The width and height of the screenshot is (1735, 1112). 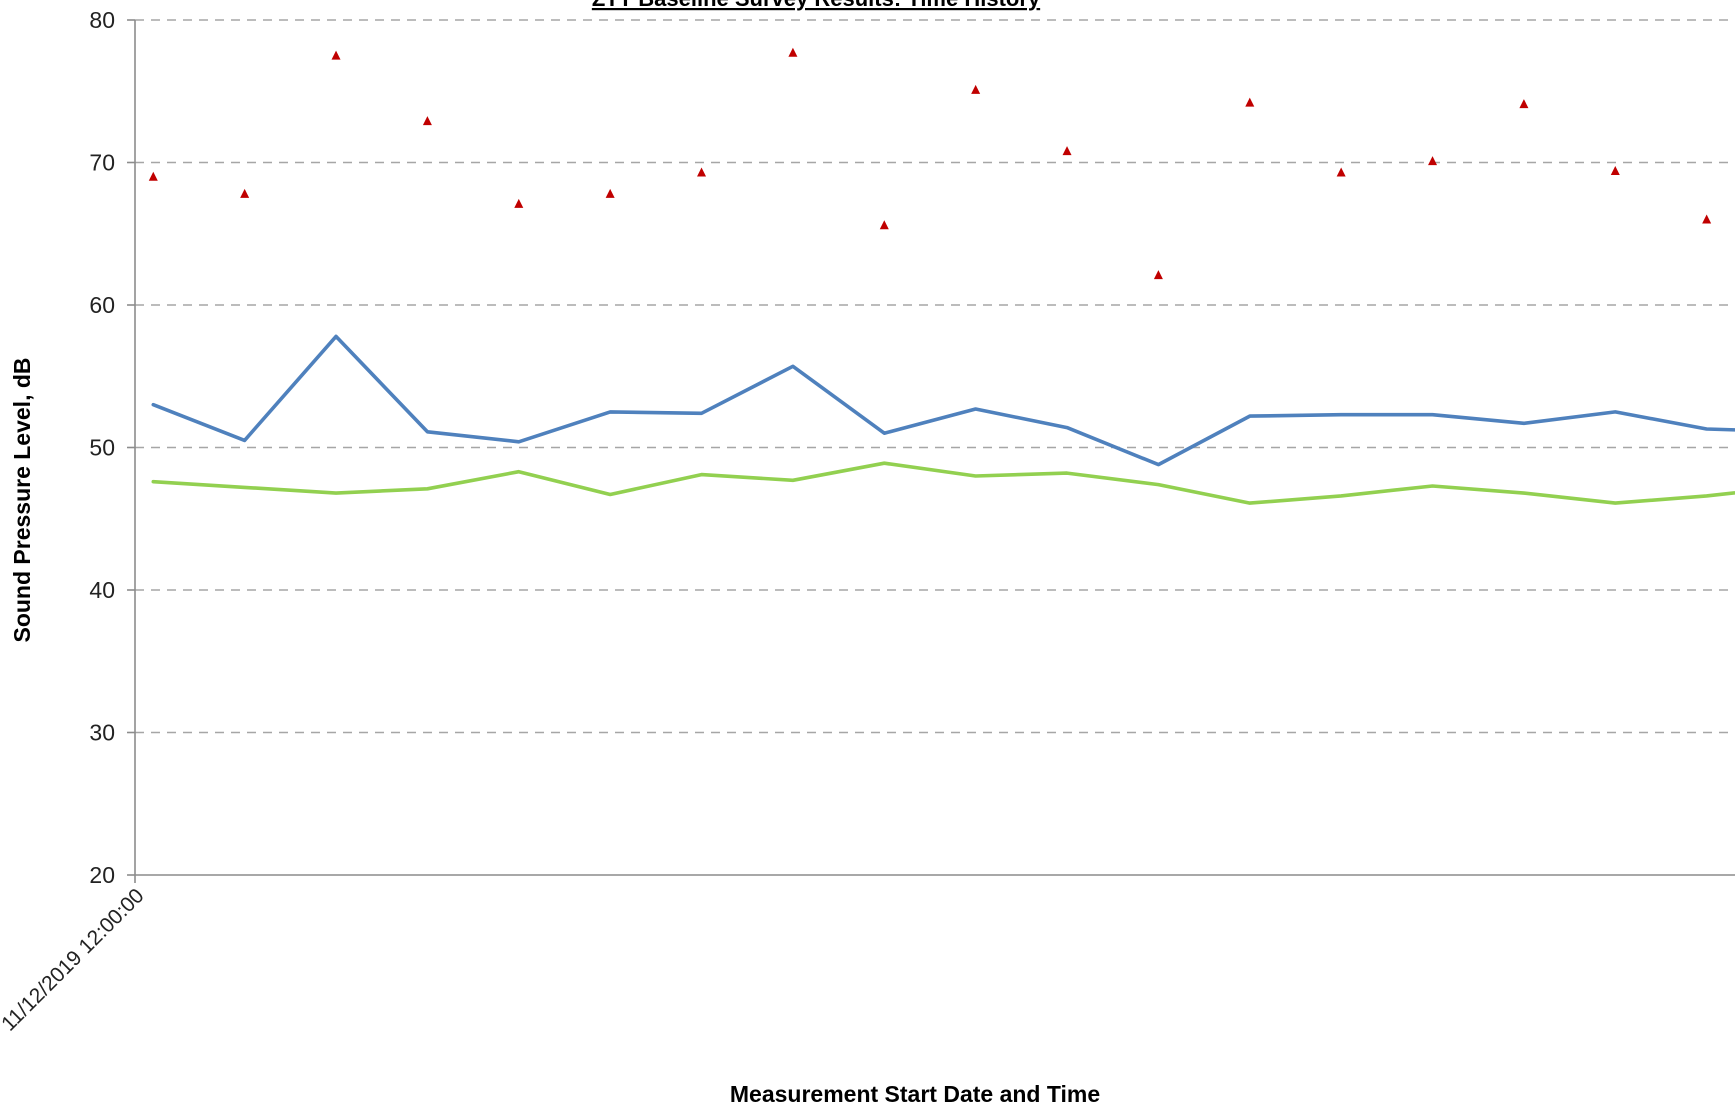 What do you see at coordinates (102, 20) in the screenshot?
I see `y-tick-label: 80` at bounding box center [102, 20].